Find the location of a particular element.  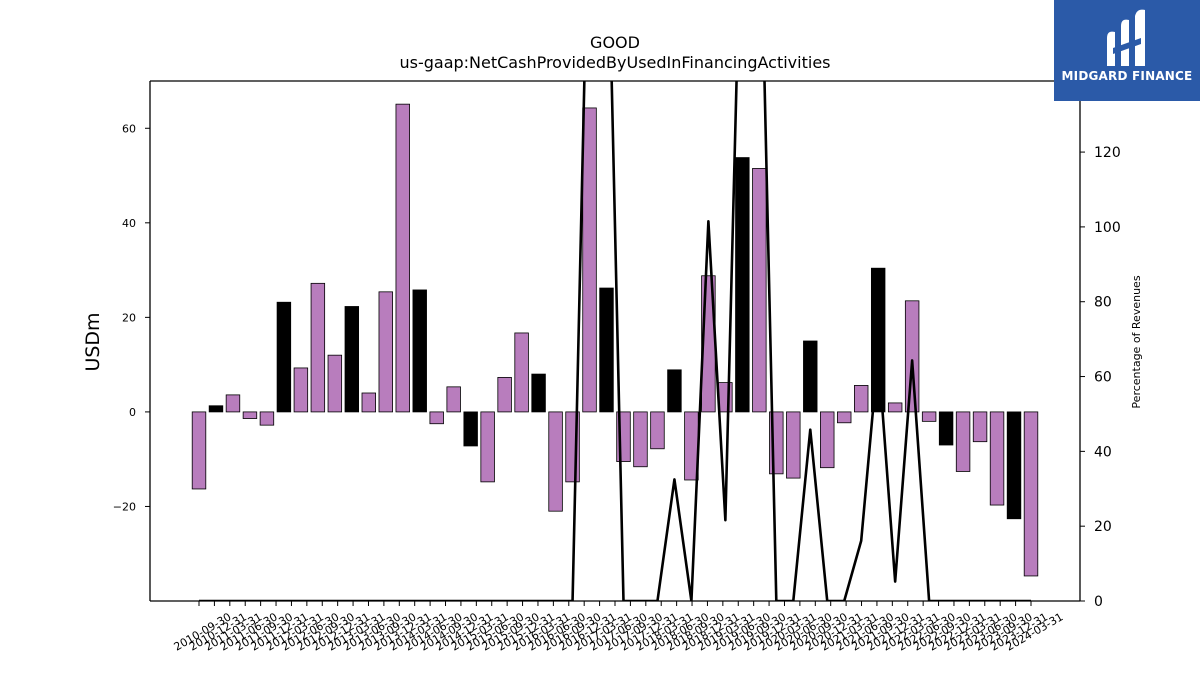

y-axis-label: USDm is located at coordinates (93, 341).